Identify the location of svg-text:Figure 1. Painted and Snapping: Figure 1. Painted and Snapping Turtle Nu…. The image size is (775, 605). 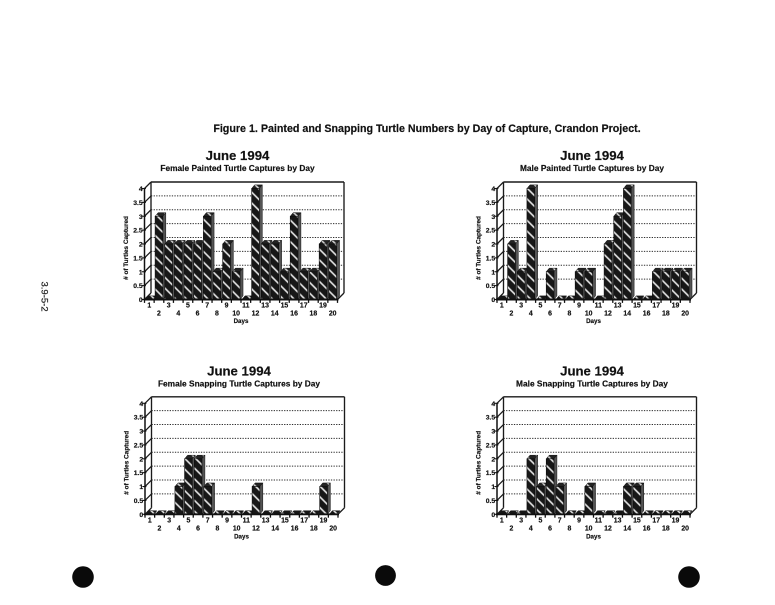
(426, 129).